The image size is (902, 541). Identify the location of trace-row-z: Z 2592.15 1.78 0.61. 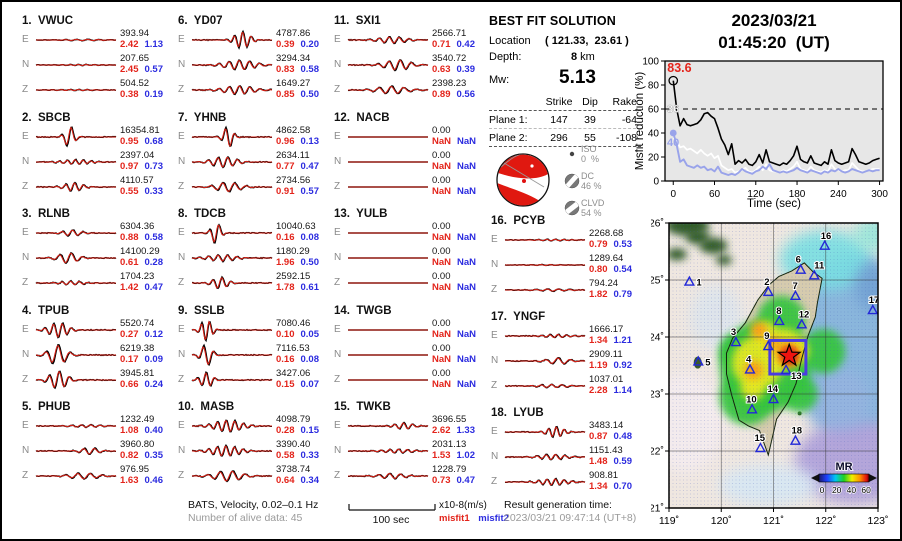
(256, 282).